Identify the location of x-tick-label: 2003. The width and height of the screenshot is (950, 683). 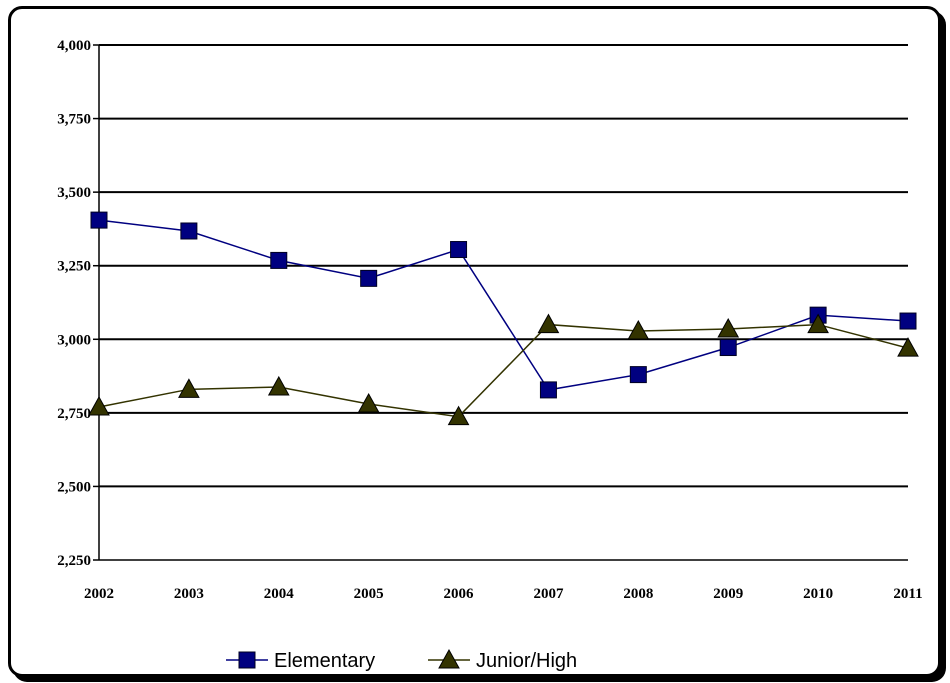
(189, 594).